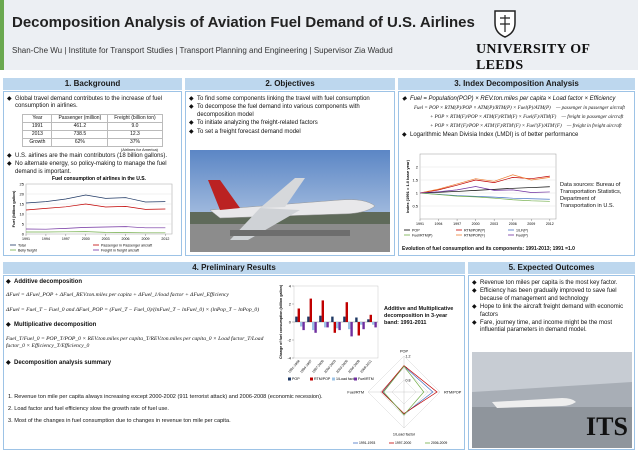 This screenshot has height=452, width=638. I want to click on accent-bar, so click(2, 35).